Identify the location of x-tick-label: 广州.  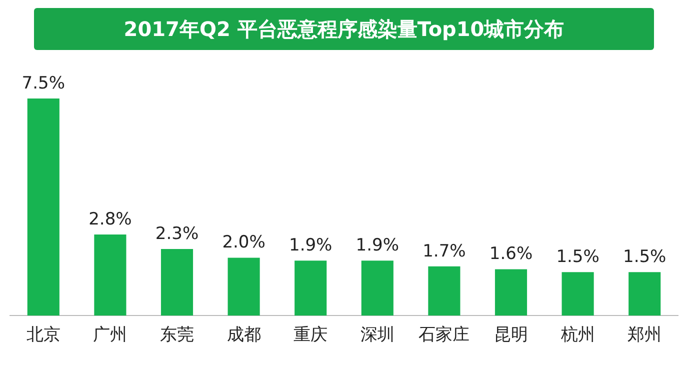
(110, 335).